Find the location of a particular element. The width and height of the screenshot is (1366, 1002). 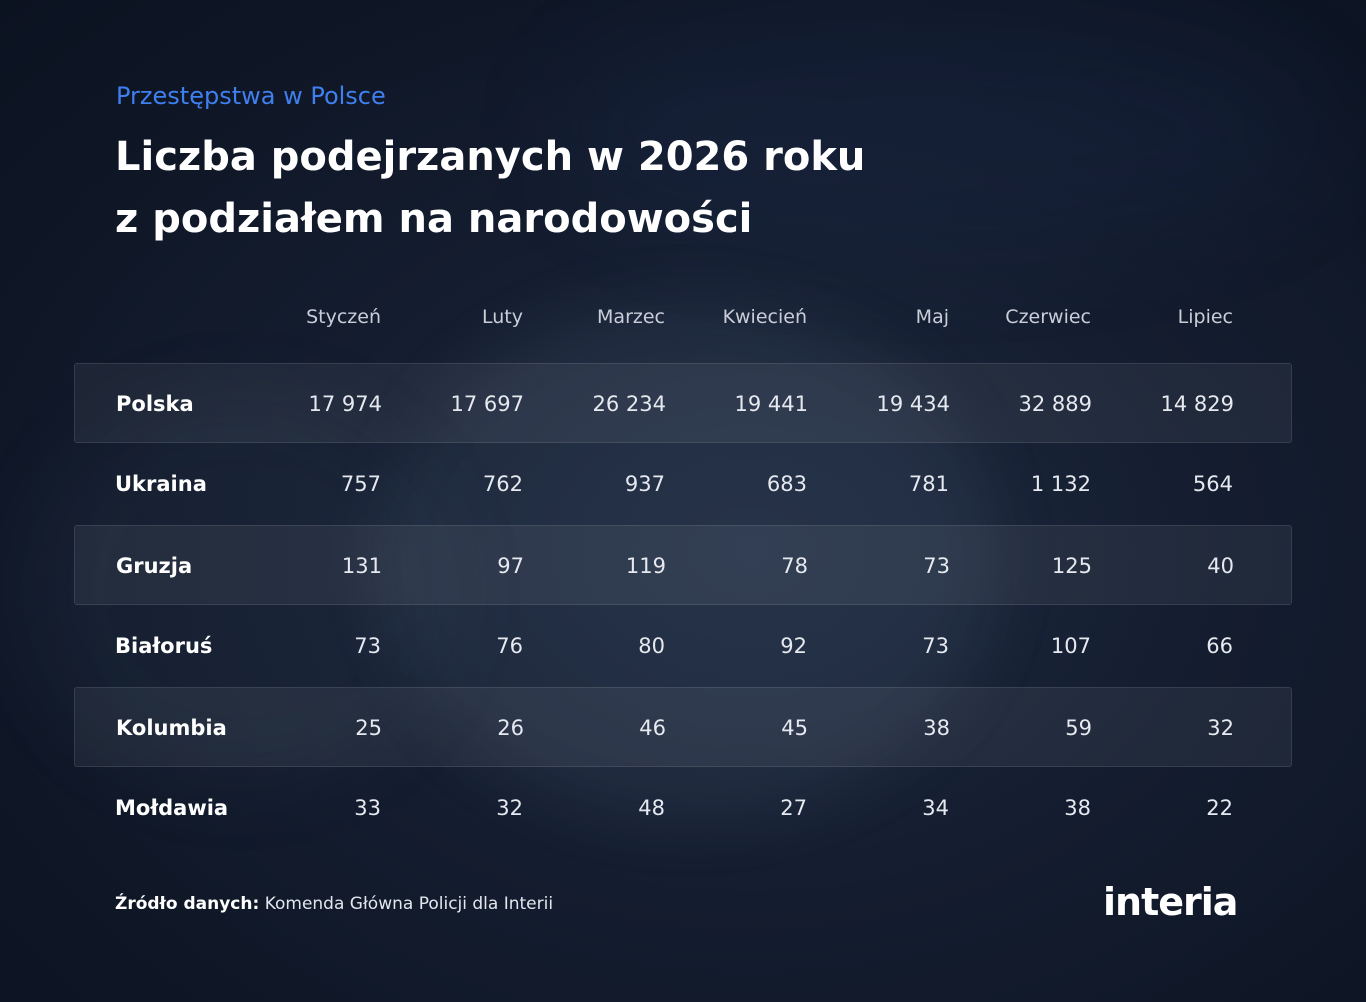

table-cell: 1 132 is located at coordinates (1060, 484).